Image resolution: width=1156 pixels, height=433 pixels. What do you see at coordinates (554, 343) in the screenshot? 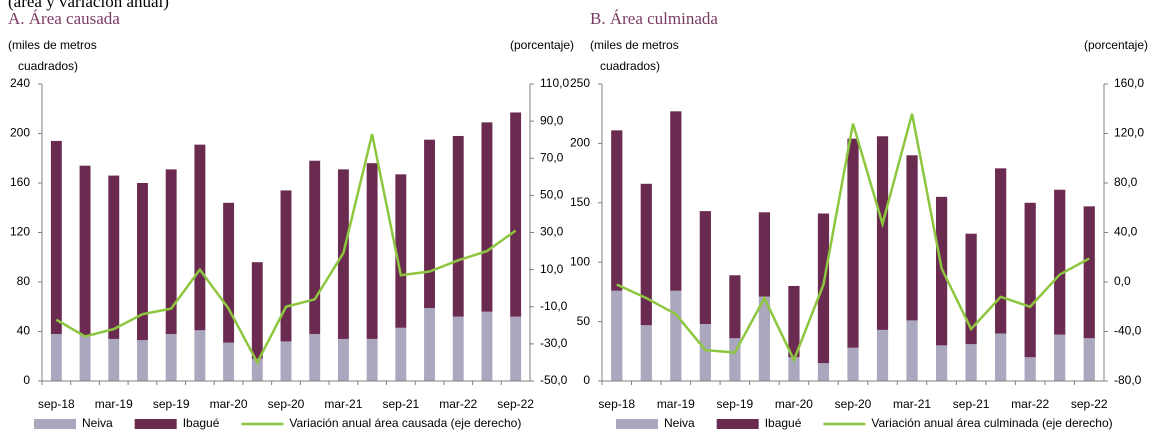
I see `y2-tick-label: -30,0` at bounding box center [554, 343].